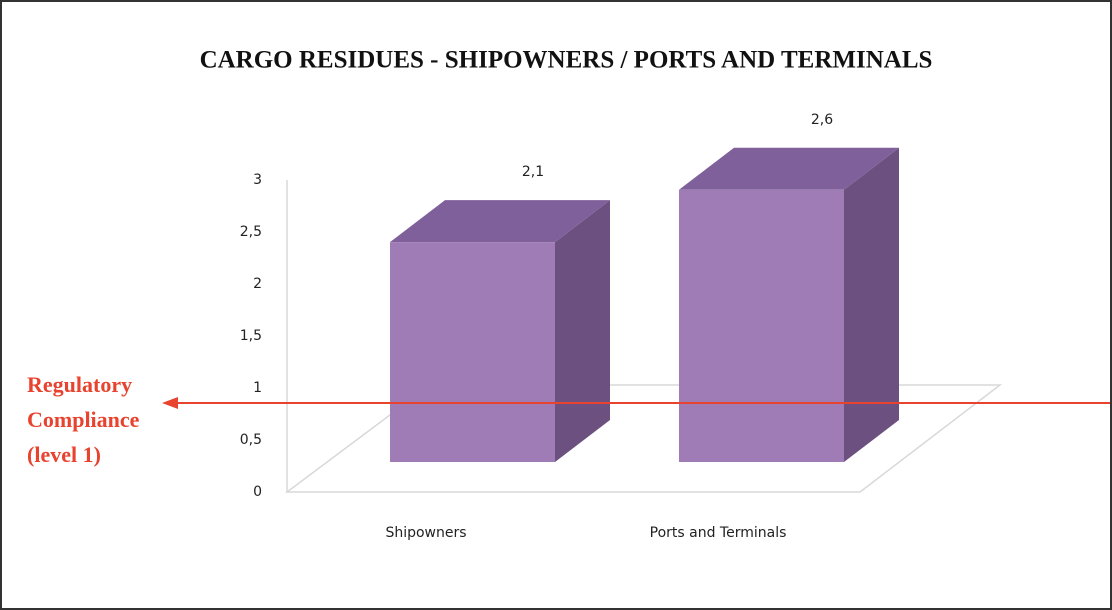 The image size is (1112, 610). What do you see at coordinates (257, 180) in the screenshot?
I see `y-tick-label: 3` at bounding box center [257, 180].